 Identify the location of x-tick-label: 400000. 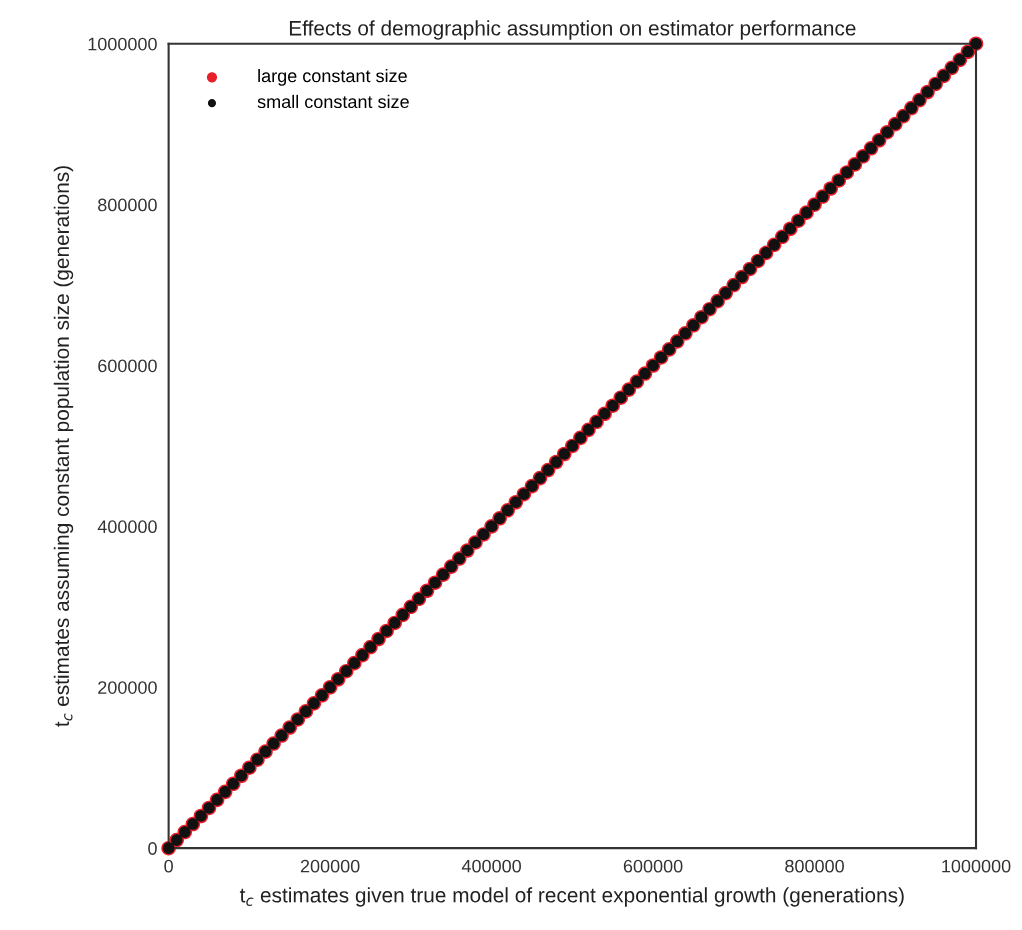
(491, 866).